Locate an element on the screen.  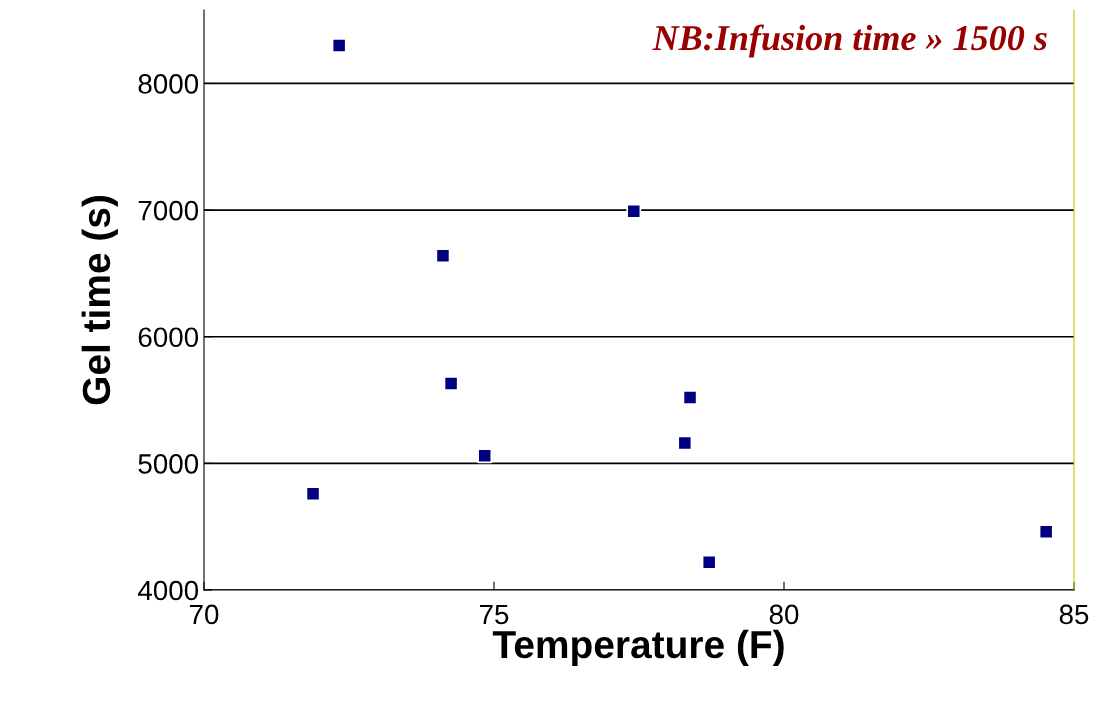
y-tick-label: 7000 is located at coordinates (168, 210).